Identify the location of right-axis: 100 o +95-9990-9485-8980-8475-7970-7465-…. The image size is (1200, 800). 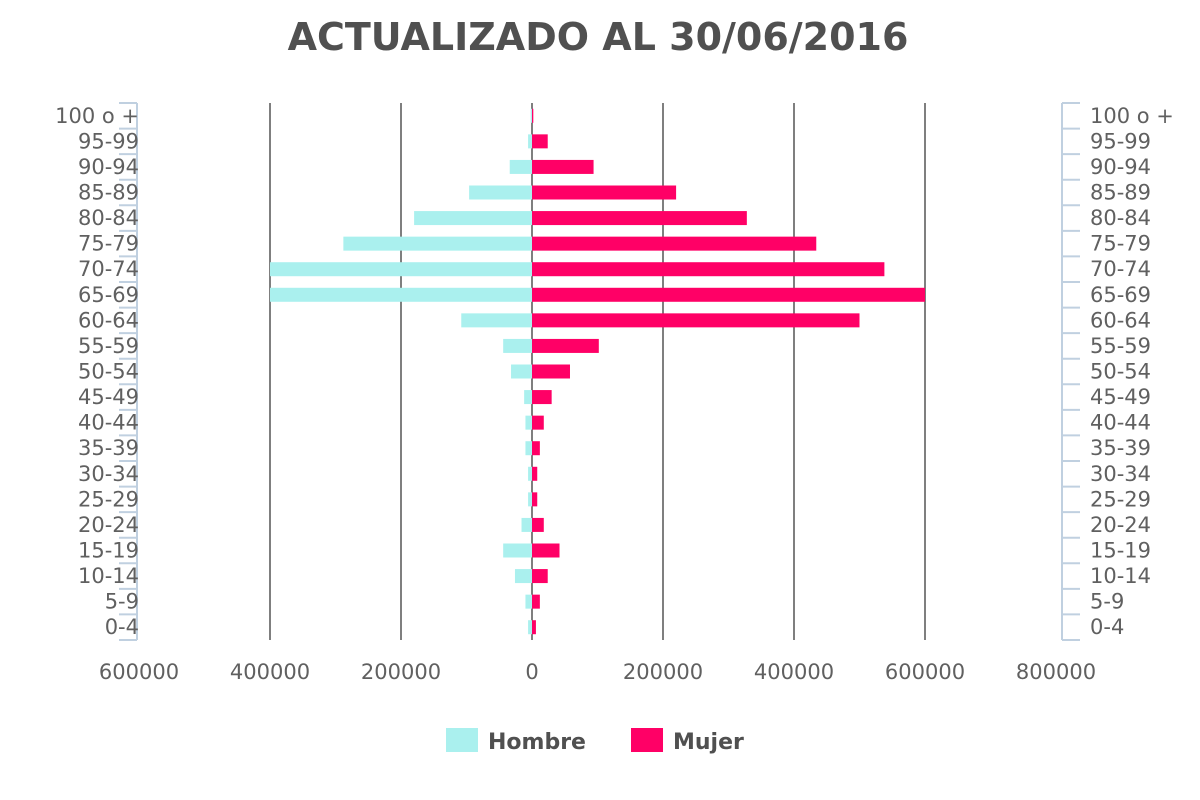
(1117, 371).